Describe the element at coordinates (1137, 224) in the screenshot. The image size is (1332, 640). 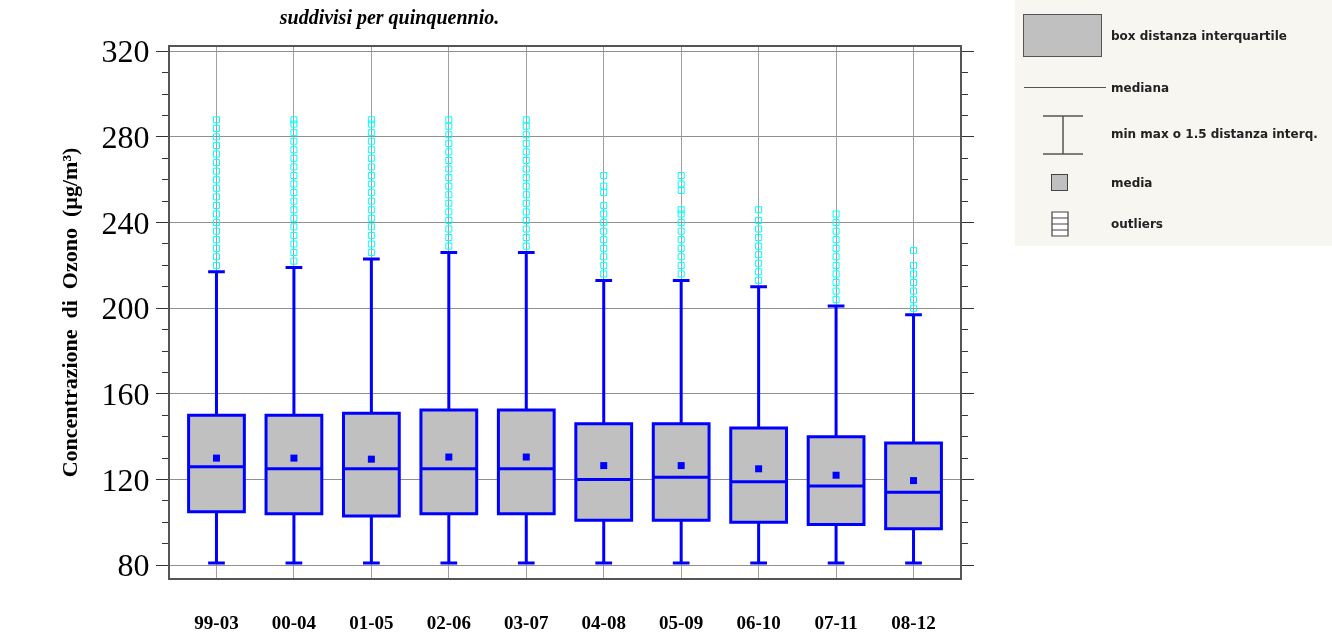
I see `text: outliers` at that location.